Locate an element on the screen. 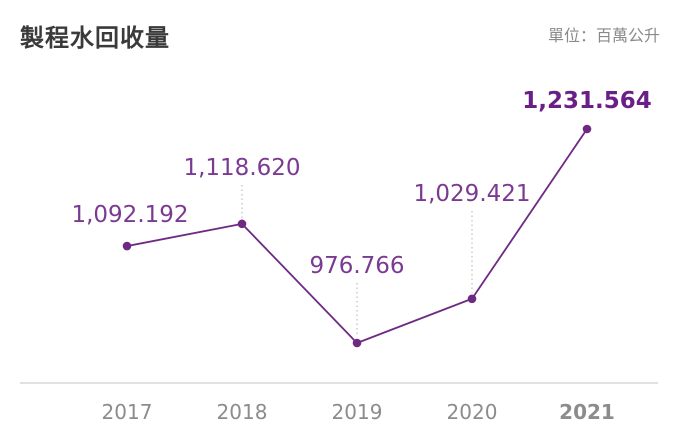  data-point-2018 is located at coordinates (242, 224).